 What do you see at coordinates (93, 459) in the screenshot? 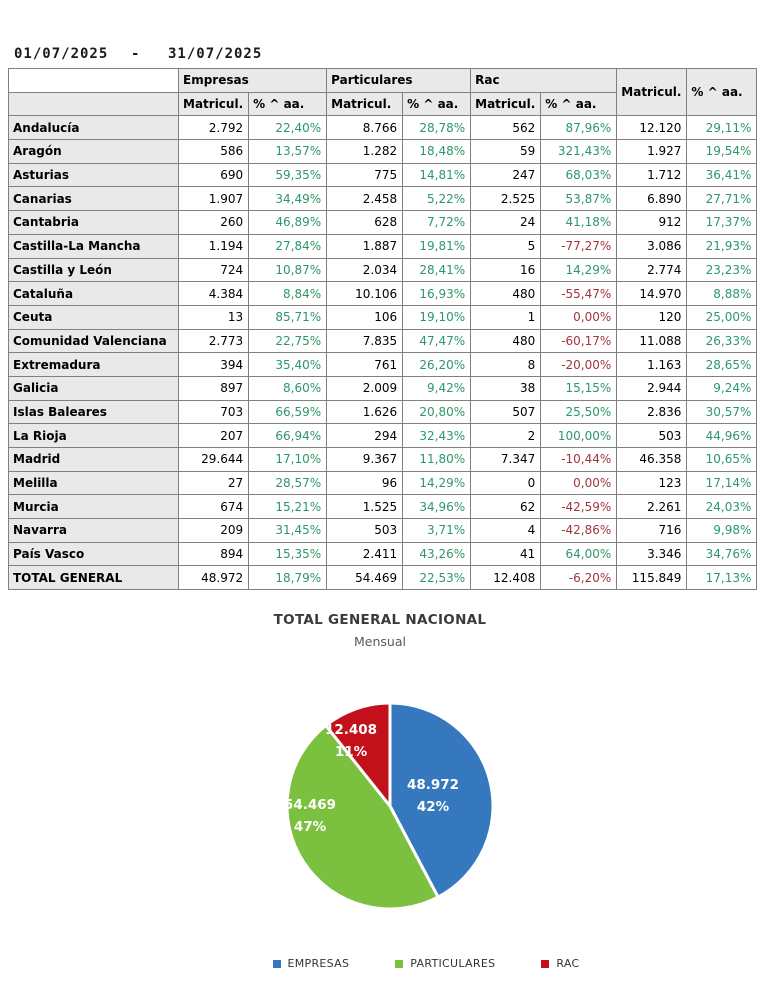
I see `region-name-cell: Madrid` at bounding box center [93, 459].